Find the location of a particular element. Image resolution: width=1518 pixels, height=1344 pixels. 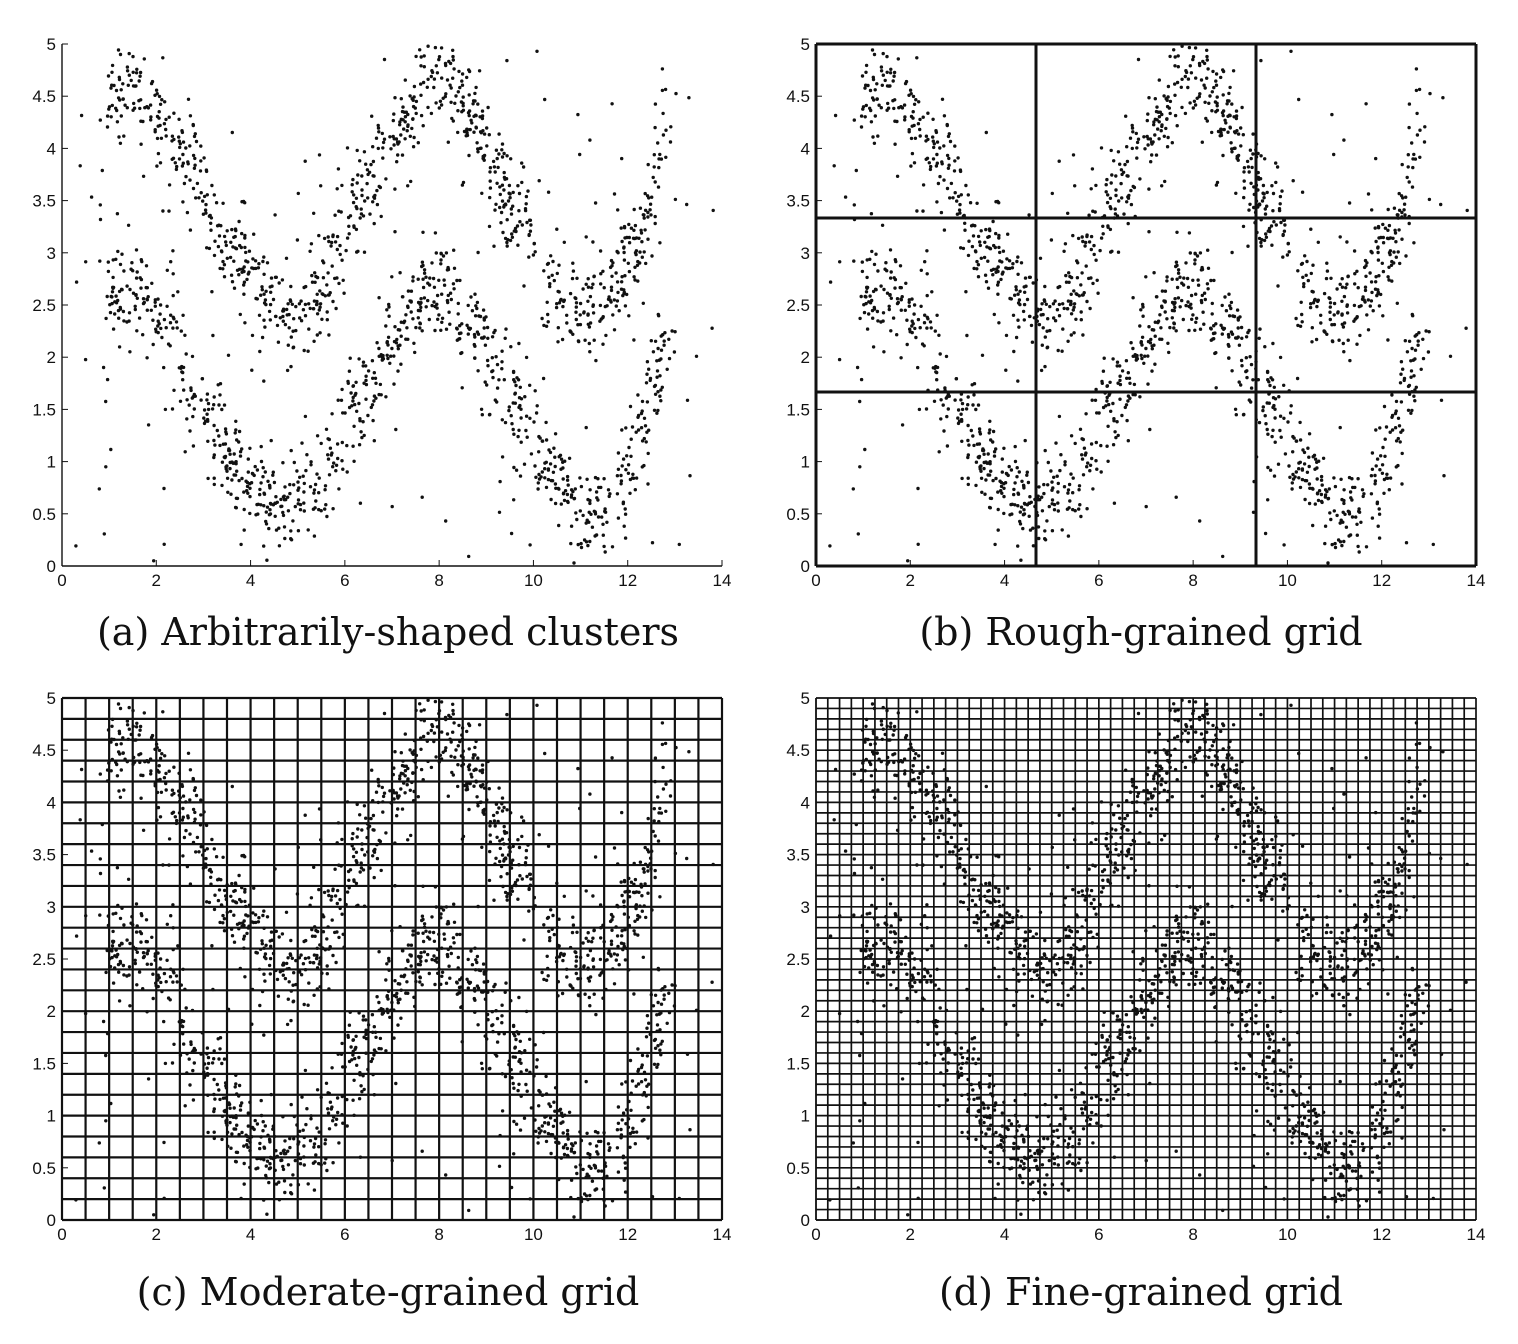

y-tick-label: 0 is located at coordinates (51, 1220).